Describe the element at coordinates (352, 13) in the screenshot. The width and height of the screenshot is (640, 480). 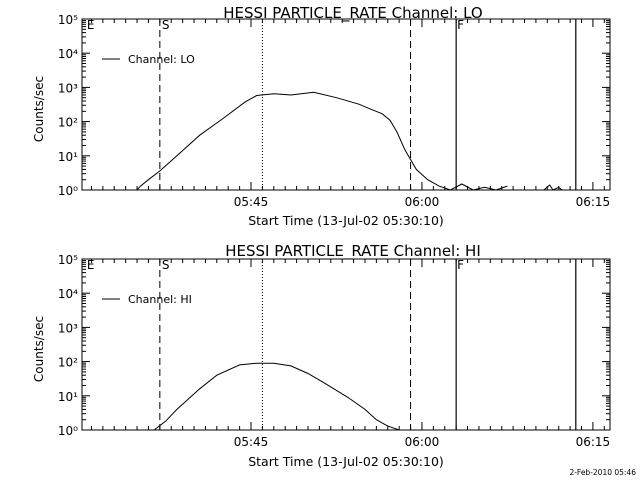
I see `chart-title: HESSI PARTICLE_RATE Channel: LO` at that location.